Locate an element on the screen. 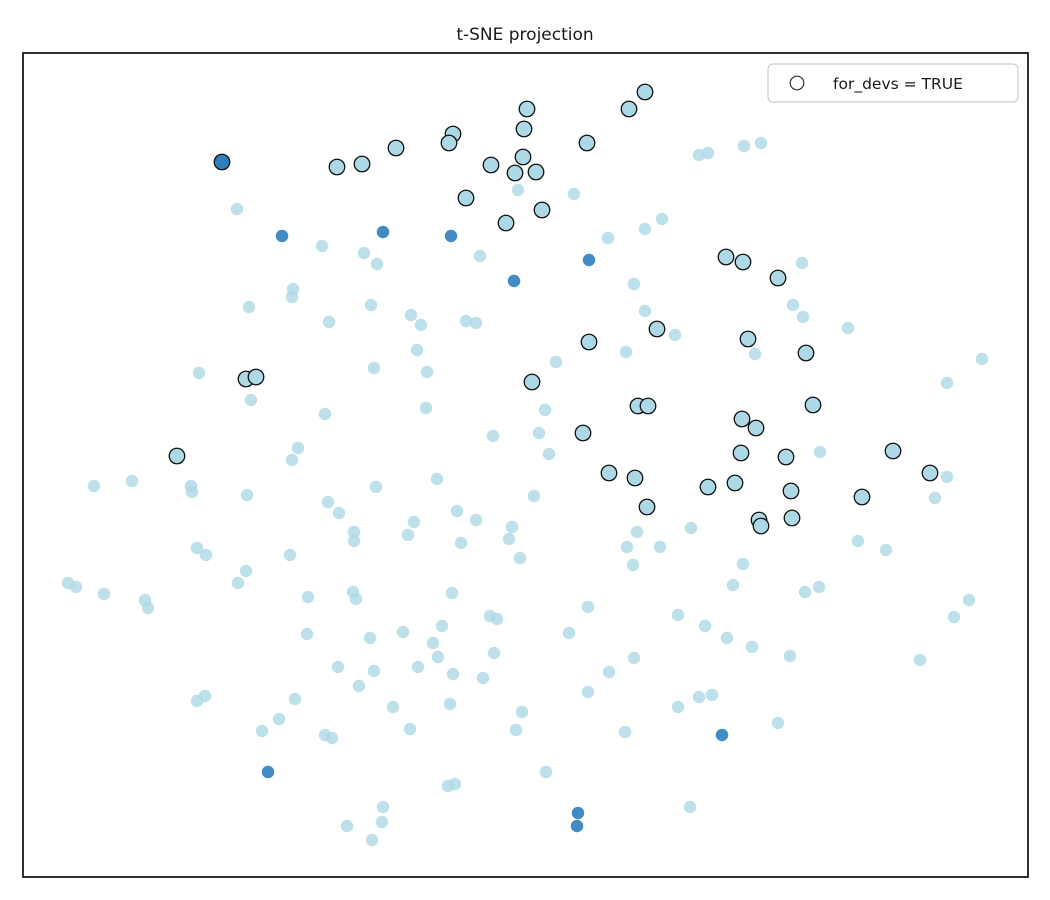 Image resolution: width=1050 pixels, height=900 pixels. legend-box is located at coordinates (893, 83).